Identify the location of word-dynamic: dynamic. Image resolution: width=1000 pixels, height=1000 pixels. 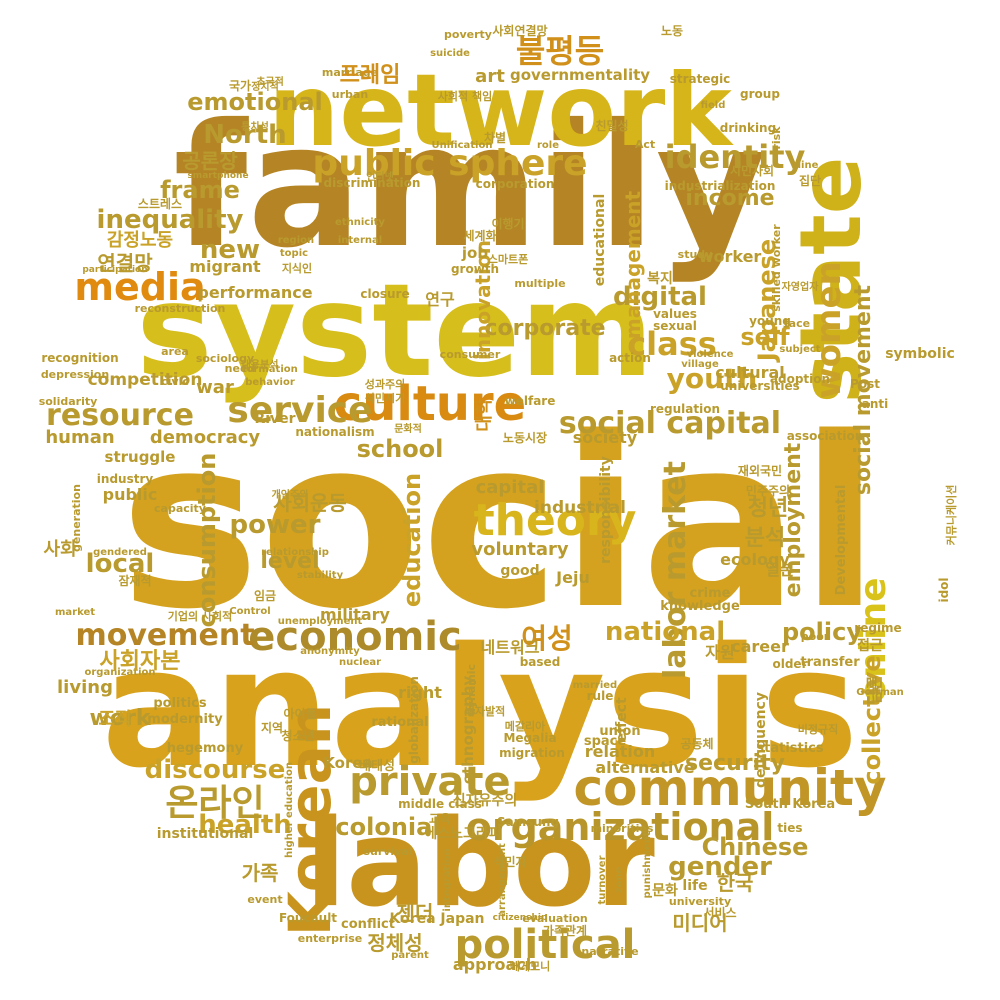
(471, 690).